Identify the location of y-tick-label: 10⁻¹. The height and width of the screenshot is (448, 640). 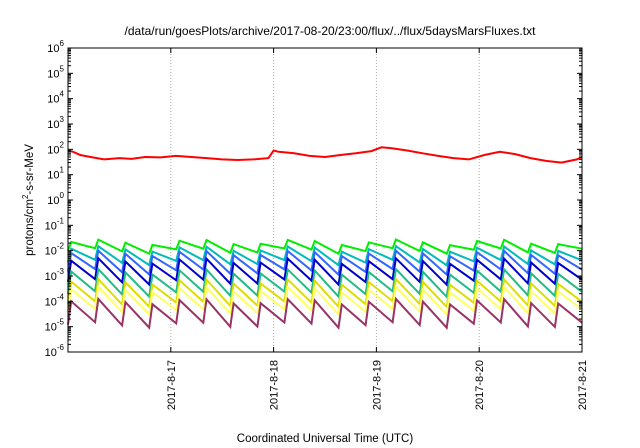
(55, 224).